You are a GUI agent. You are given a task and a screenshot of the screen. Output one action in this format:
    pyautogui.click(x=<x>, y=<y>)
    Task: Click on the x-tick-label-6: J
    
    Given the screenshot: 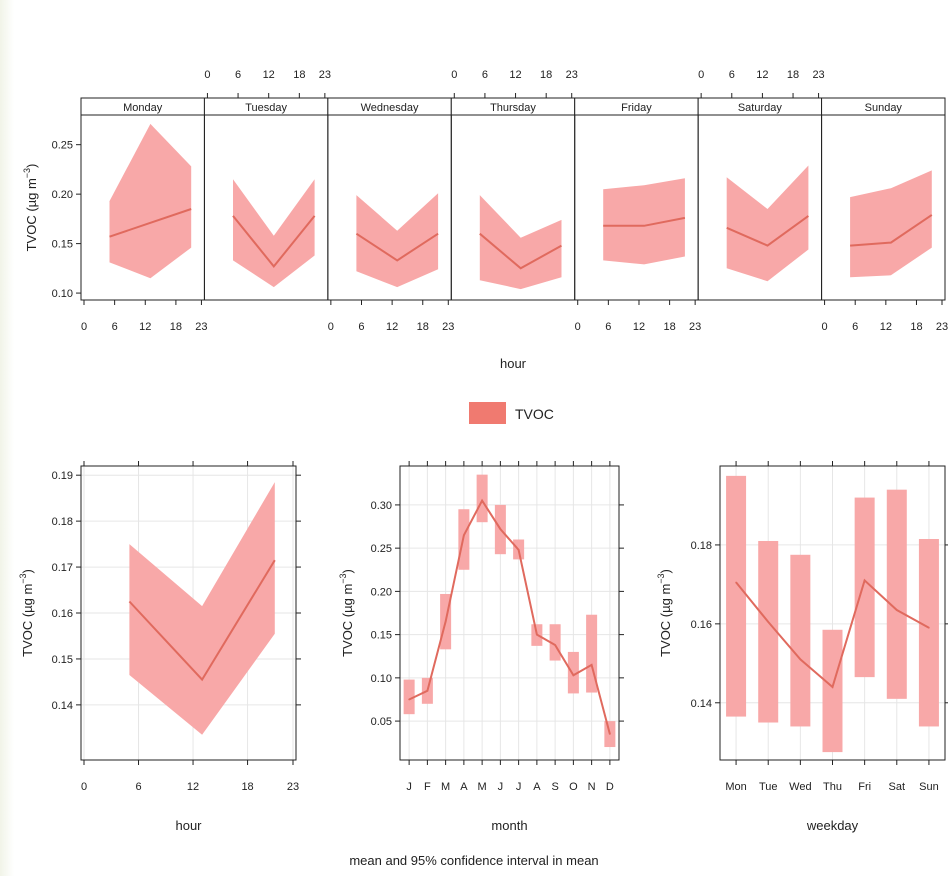 What is the action you would take?
    pyautogui.click(x=519, y=787)
    